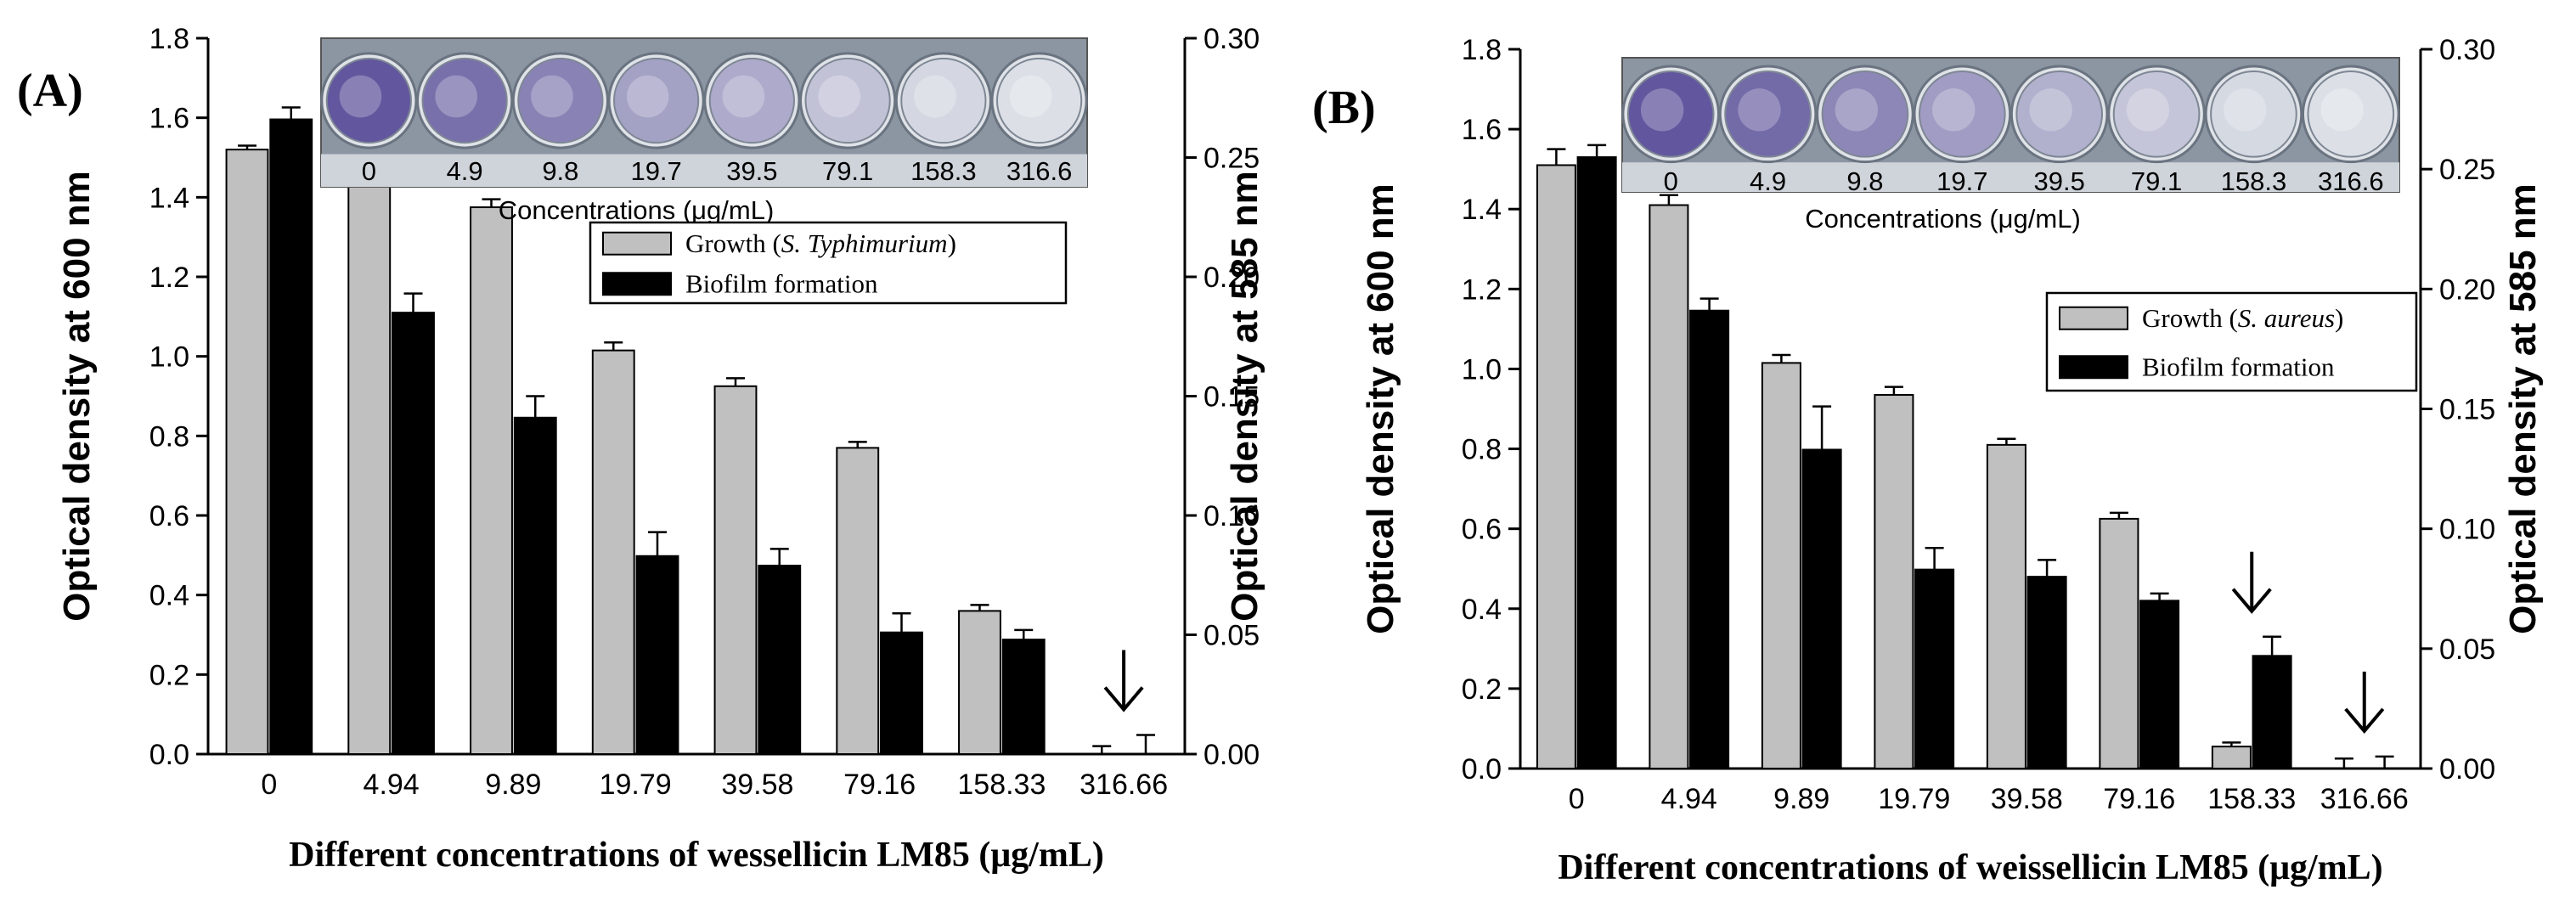 The width and height of the screenshot is (2576, 901). What do you see at coordinates (1231, 516) in the screenshot?
I see `y2-tick-label: 0.10` at bounding box center [1231, 516].